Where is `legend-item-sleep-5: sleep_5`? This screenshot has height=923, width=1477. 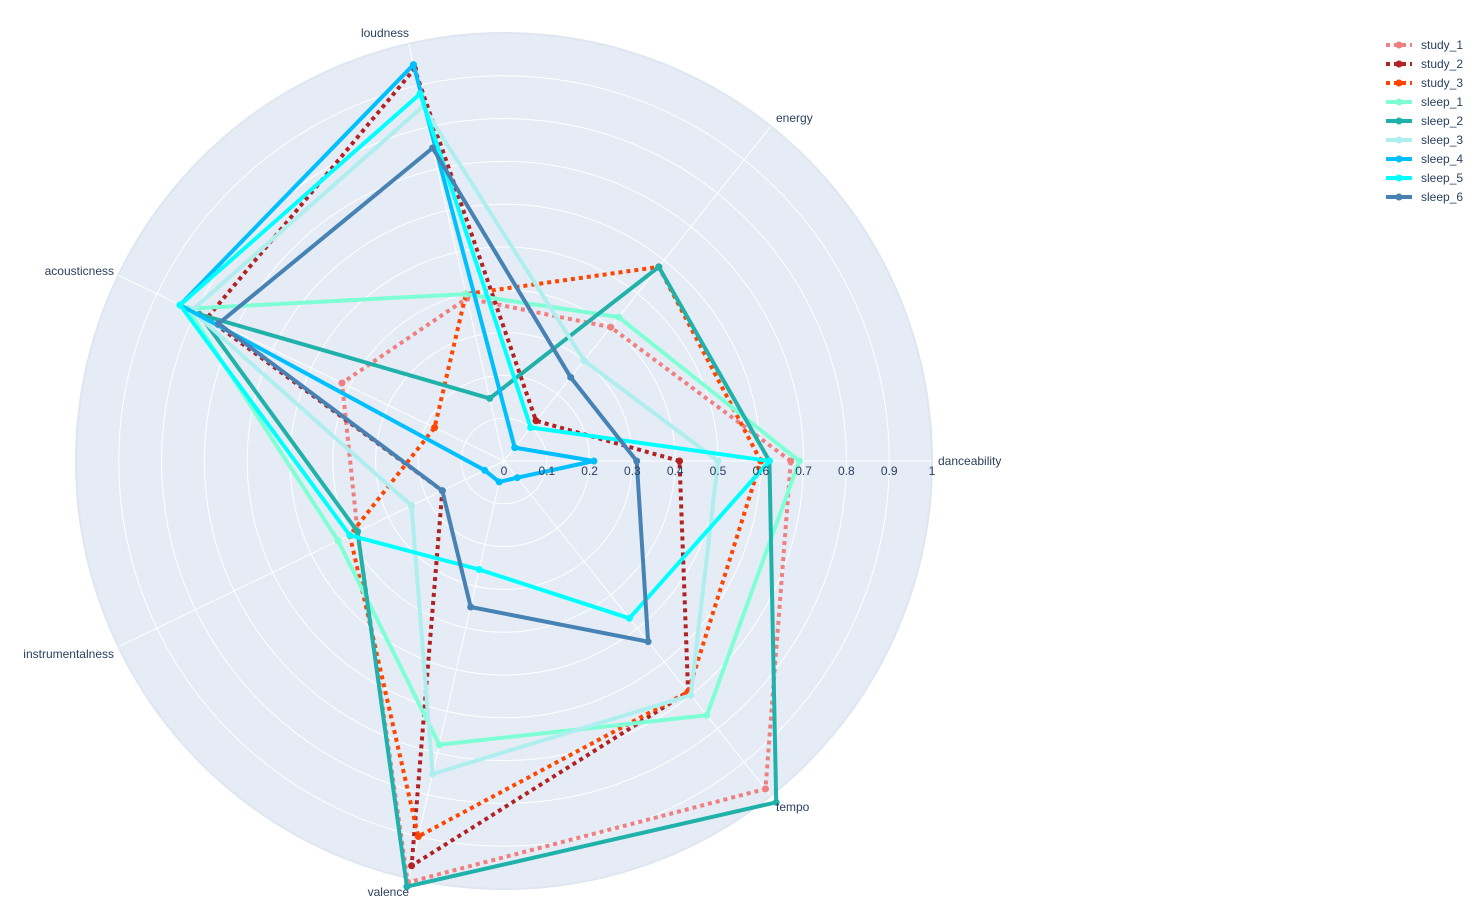
legend-item-sleep-5: sleep_5 is located at coordinates (1424, 178).